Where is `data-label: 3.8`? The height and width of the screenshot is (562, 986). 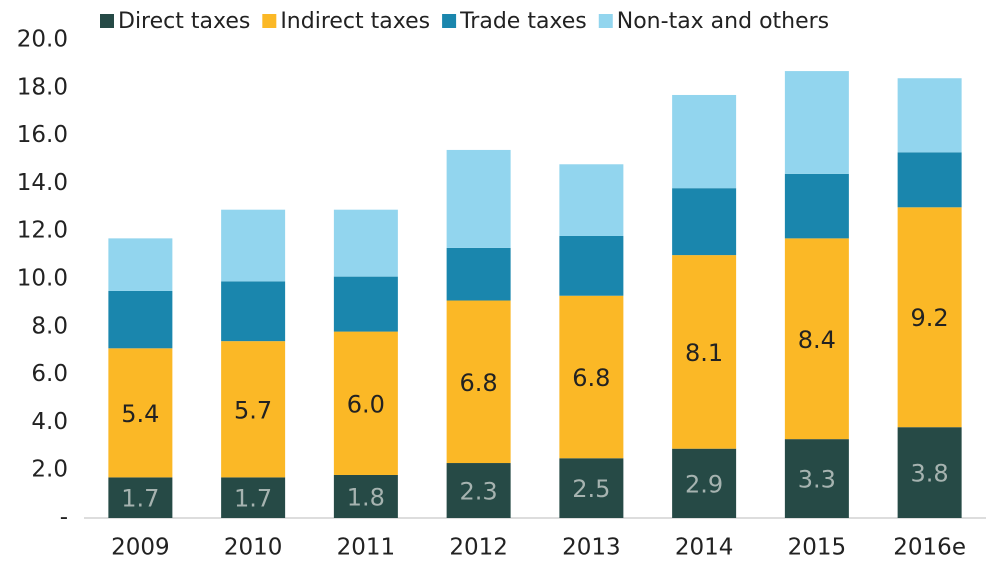 data-label: 3.8 is located at coordinates (930, 474).